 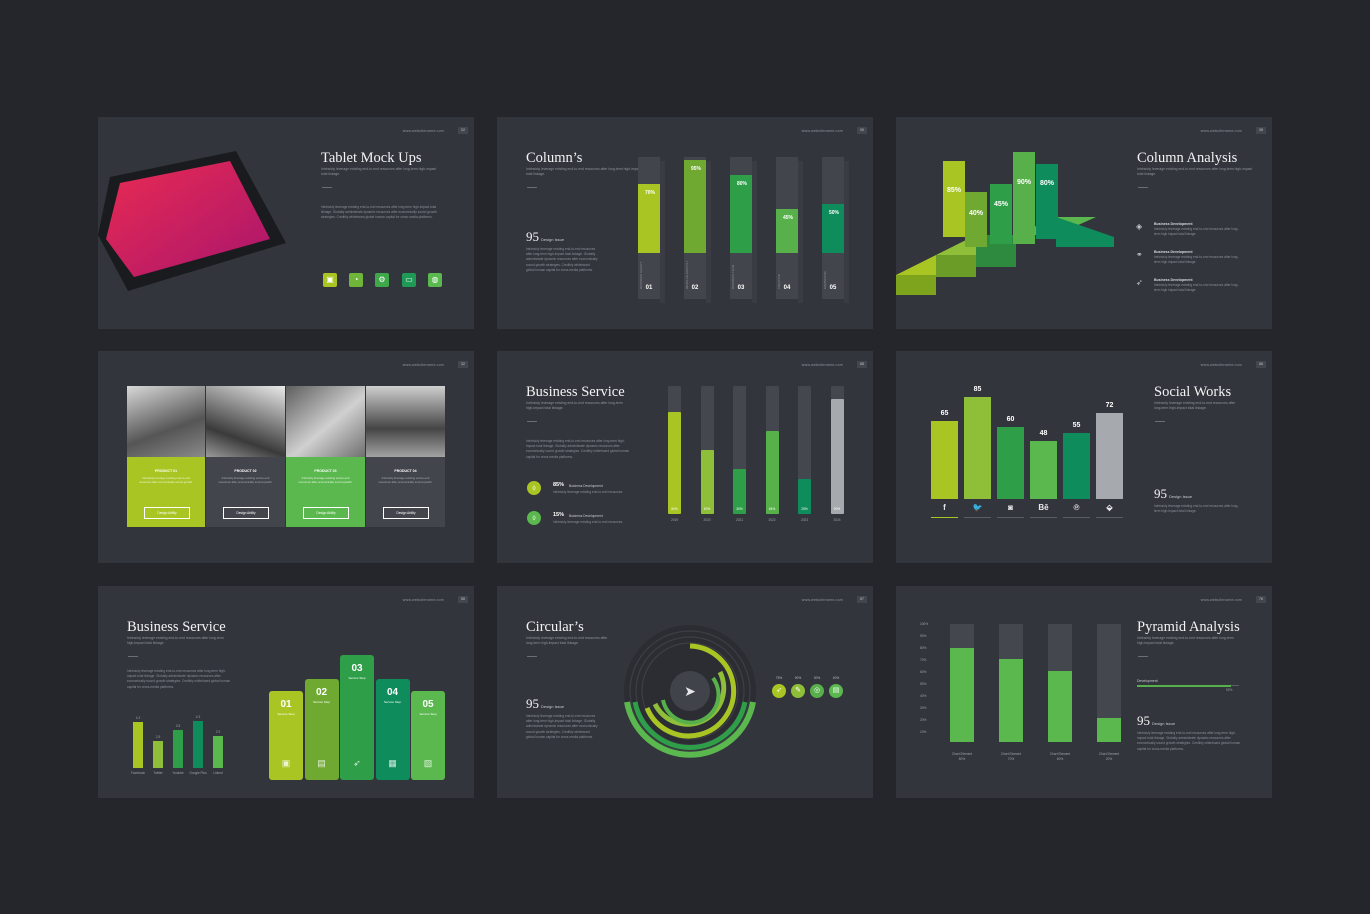 I want to click on stat-label: Business Development, so click(x=586, y=516).